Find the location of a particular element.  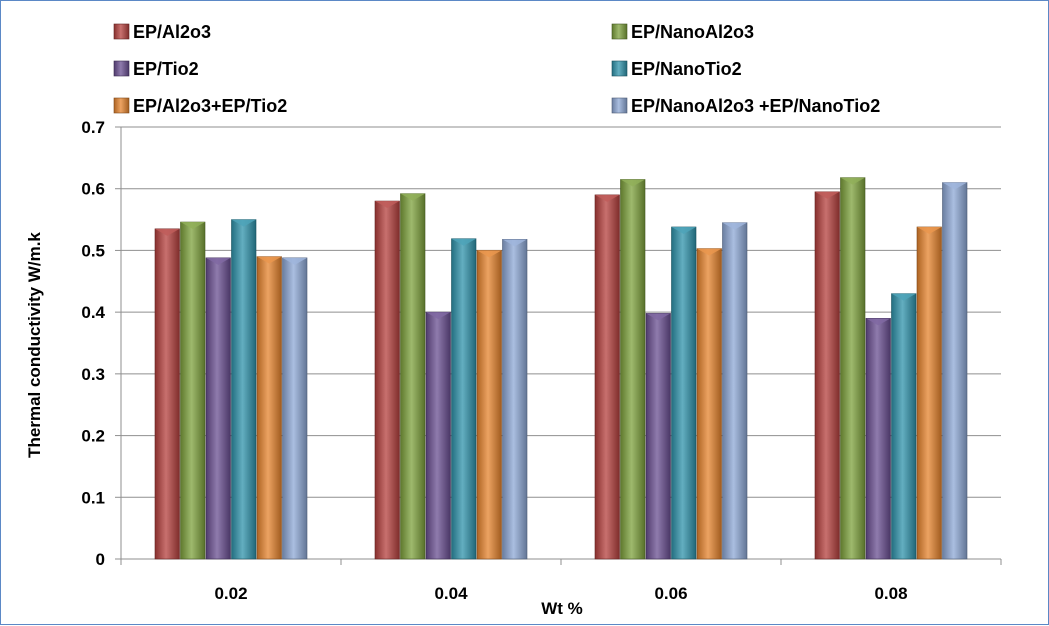

legend-label: EP/Al2o3+EP/Tio2 is located at coordinates (210, 106).